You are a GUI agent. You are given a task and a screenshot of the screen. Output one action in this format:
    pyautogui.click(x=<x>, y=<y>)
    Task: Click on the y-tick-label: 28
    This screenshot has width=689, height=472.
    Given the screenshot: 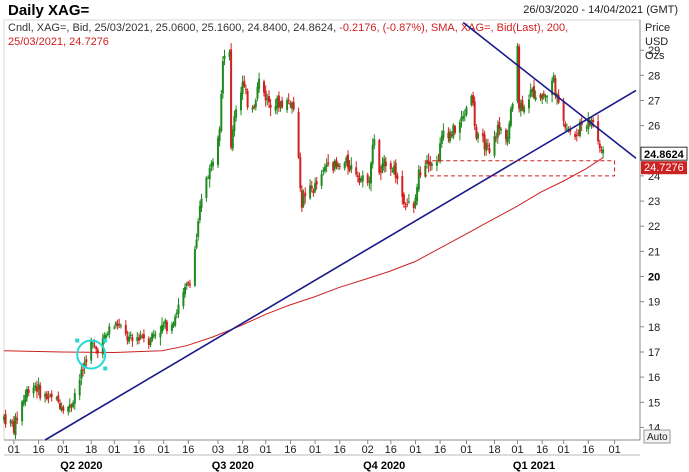 What is the action you would take?
    pyautogui.click(x=654, y=76)
    